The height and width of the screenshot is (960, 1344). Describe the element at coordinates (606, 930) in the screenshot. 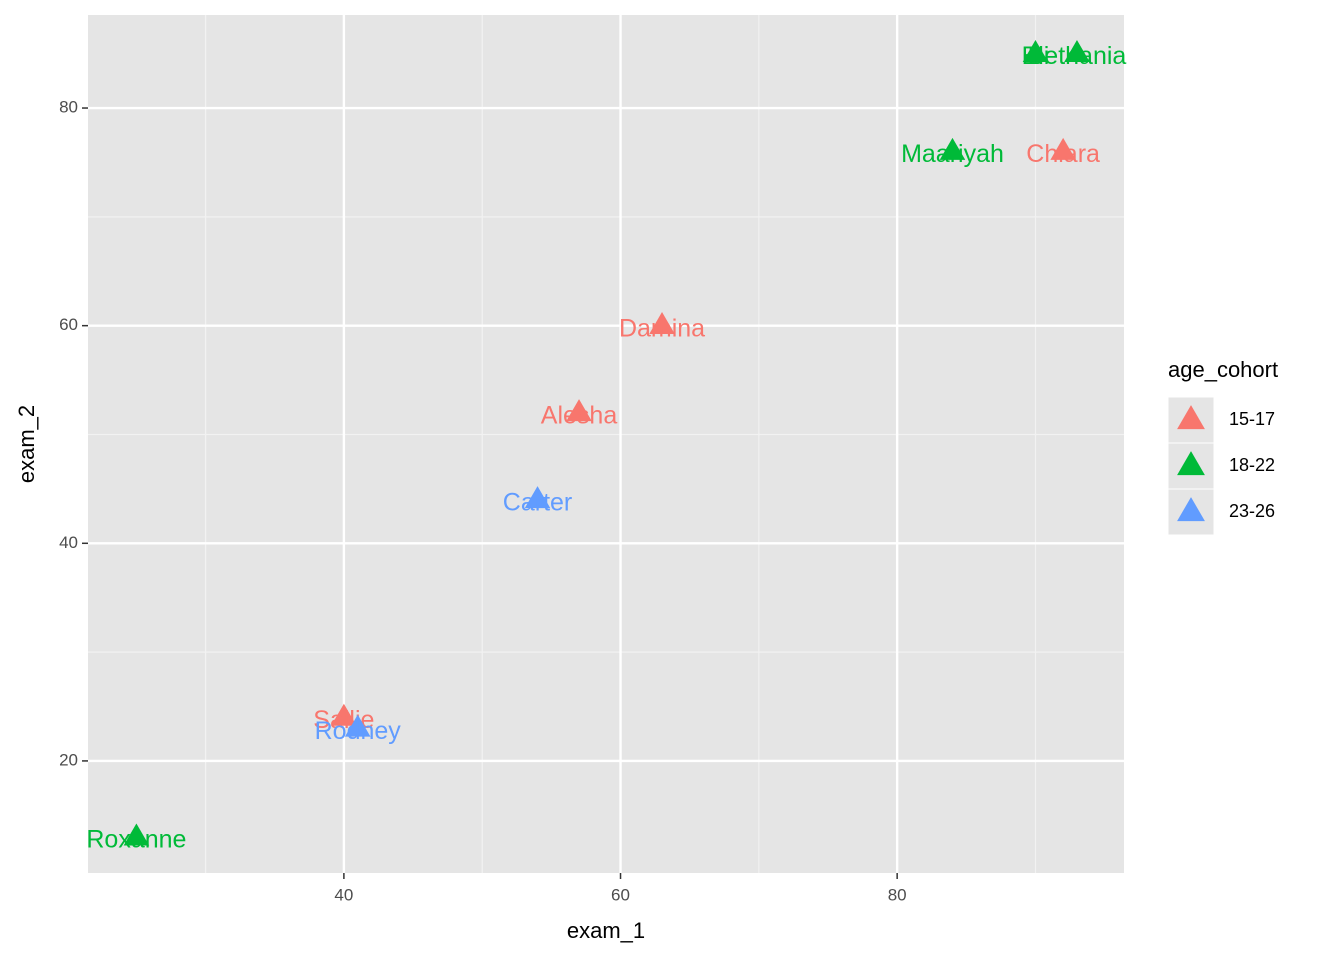

I see `x-axis-title: exam_1` at that location.